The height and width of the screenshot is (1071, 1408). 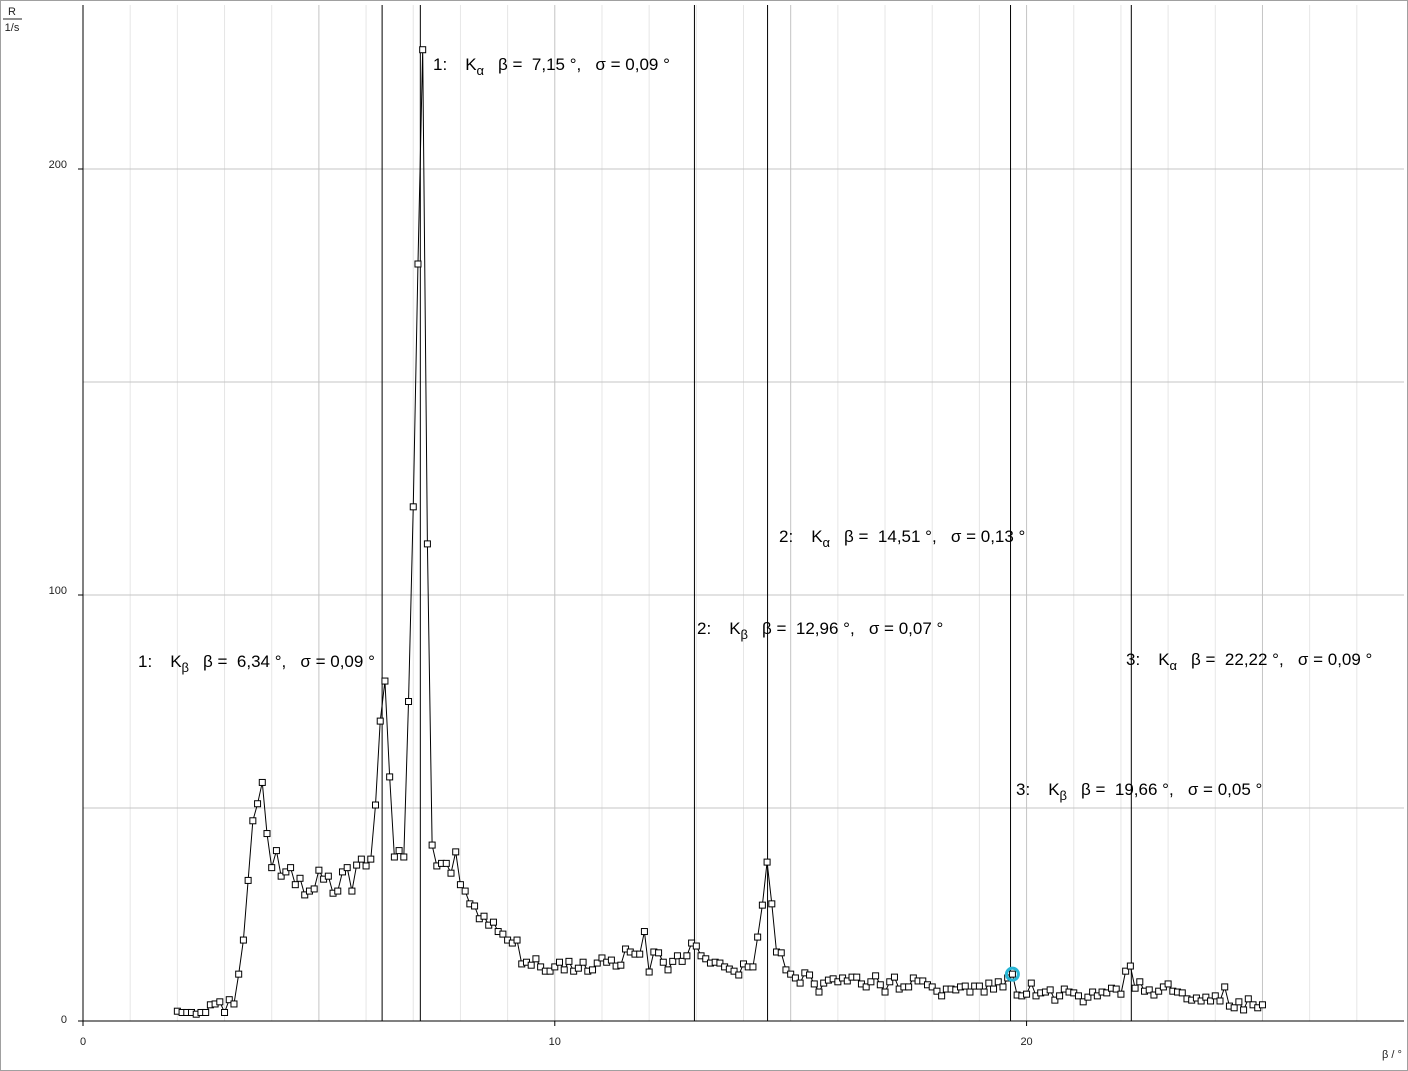 What do you see at coordinates (145, 661) in the screenshot?
I see `annotation-order: 1:` at bounding box center [145, 661].